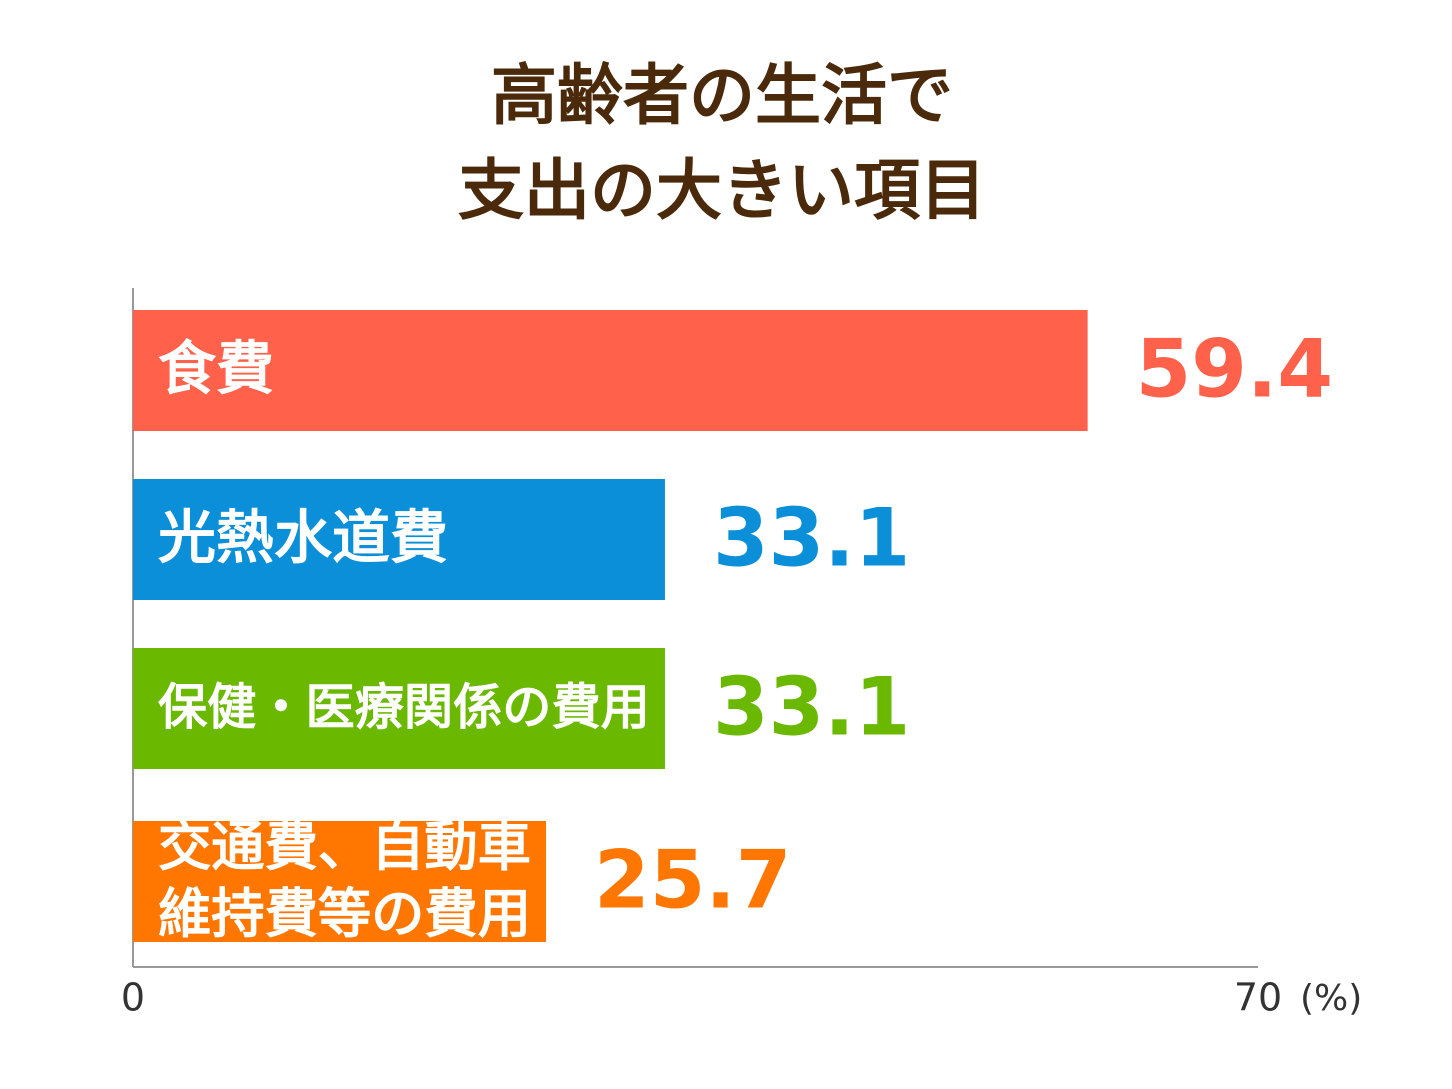 Image resolution: width=1452 pixels, height=1089 pixels. Describe the element at coordinates (344, 880) in the screenshot. I see `category-label: 交通費、自動車維持費等の費用` at that location.